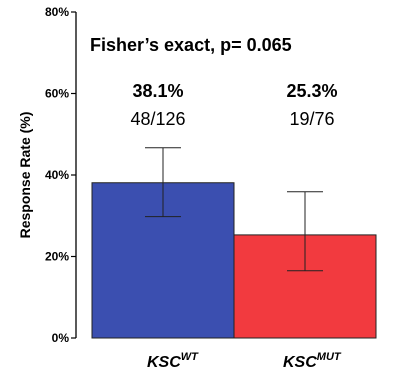 Image resolution: width=398 pixels, height=385 pixels. Describe the element at coordinates (311, 91) in the screenshot. I see `percent-label: 25.3%` at that location.